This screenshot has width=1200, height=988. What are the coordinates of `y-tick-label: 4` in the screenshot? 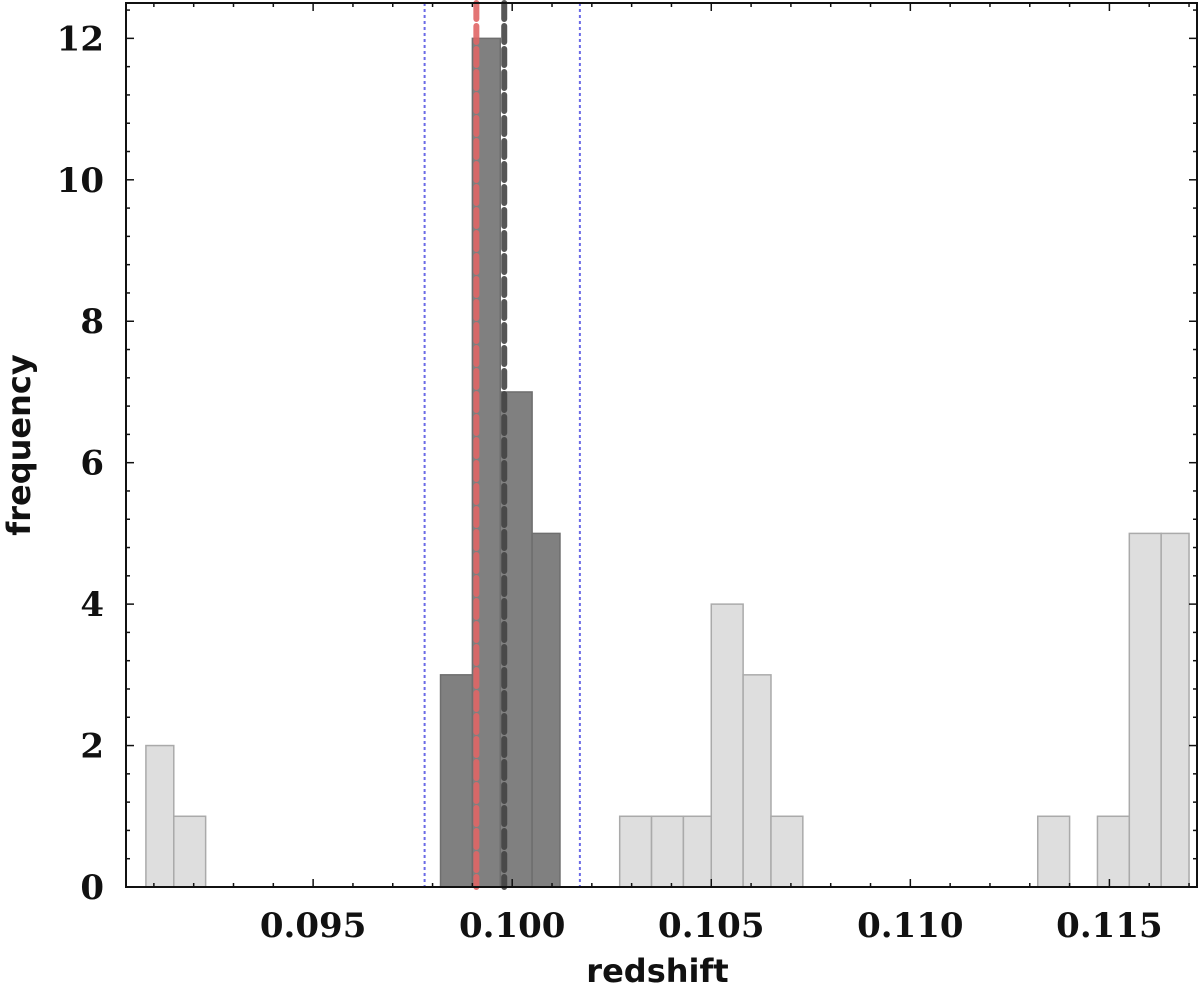 It's located at (92, 605).